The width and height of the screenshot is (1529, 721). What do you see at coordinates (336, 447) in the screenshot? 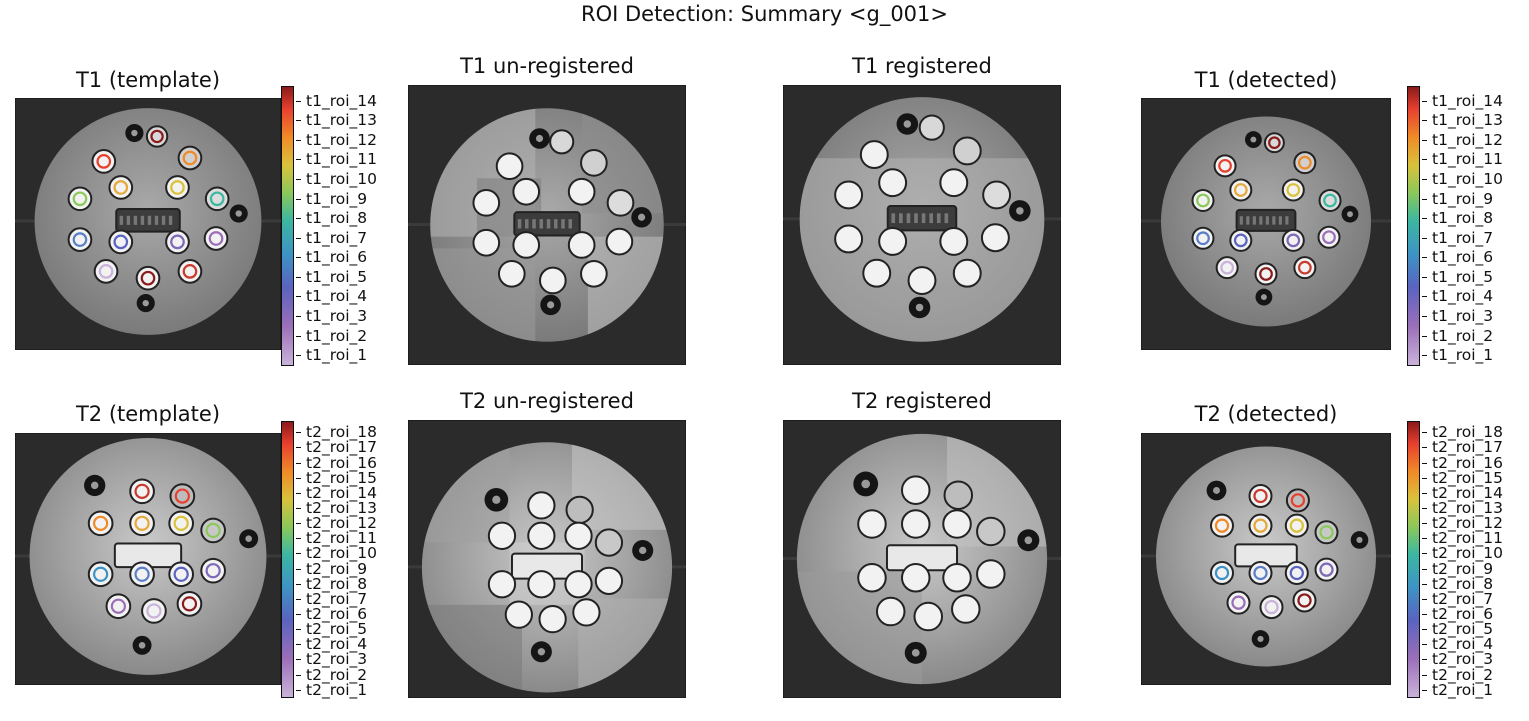
I see `colorbar-label: t2_roi_17` at bounding box center [336, 447].